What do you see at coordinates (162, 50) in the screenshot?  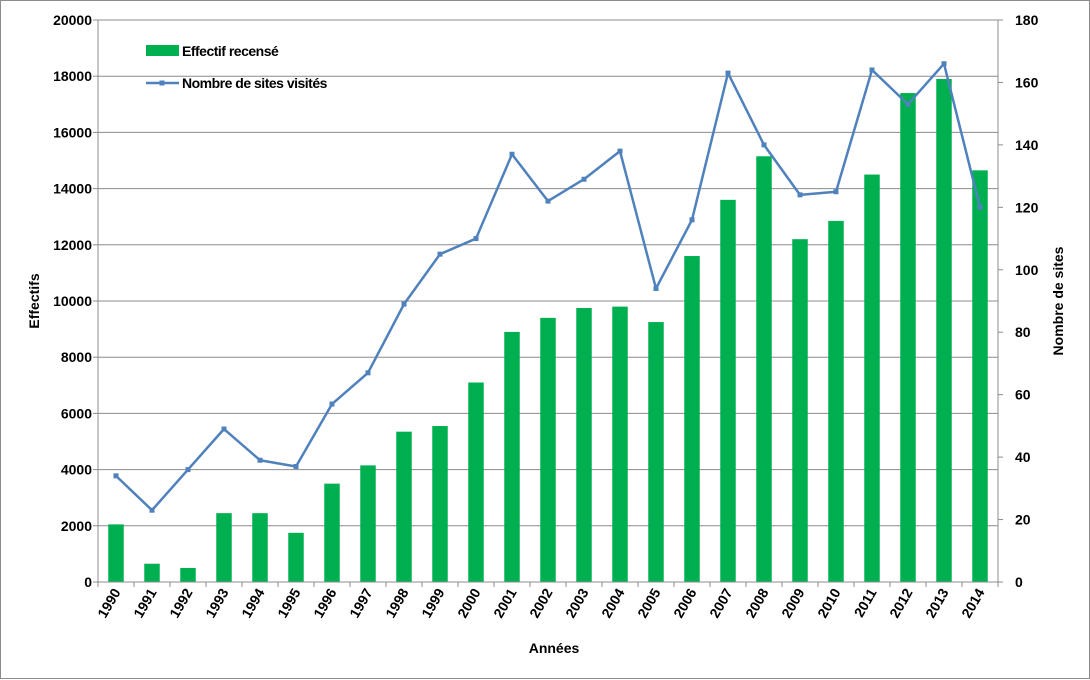 I see `legend-bar-swatch` at bounding box center [162, 50].